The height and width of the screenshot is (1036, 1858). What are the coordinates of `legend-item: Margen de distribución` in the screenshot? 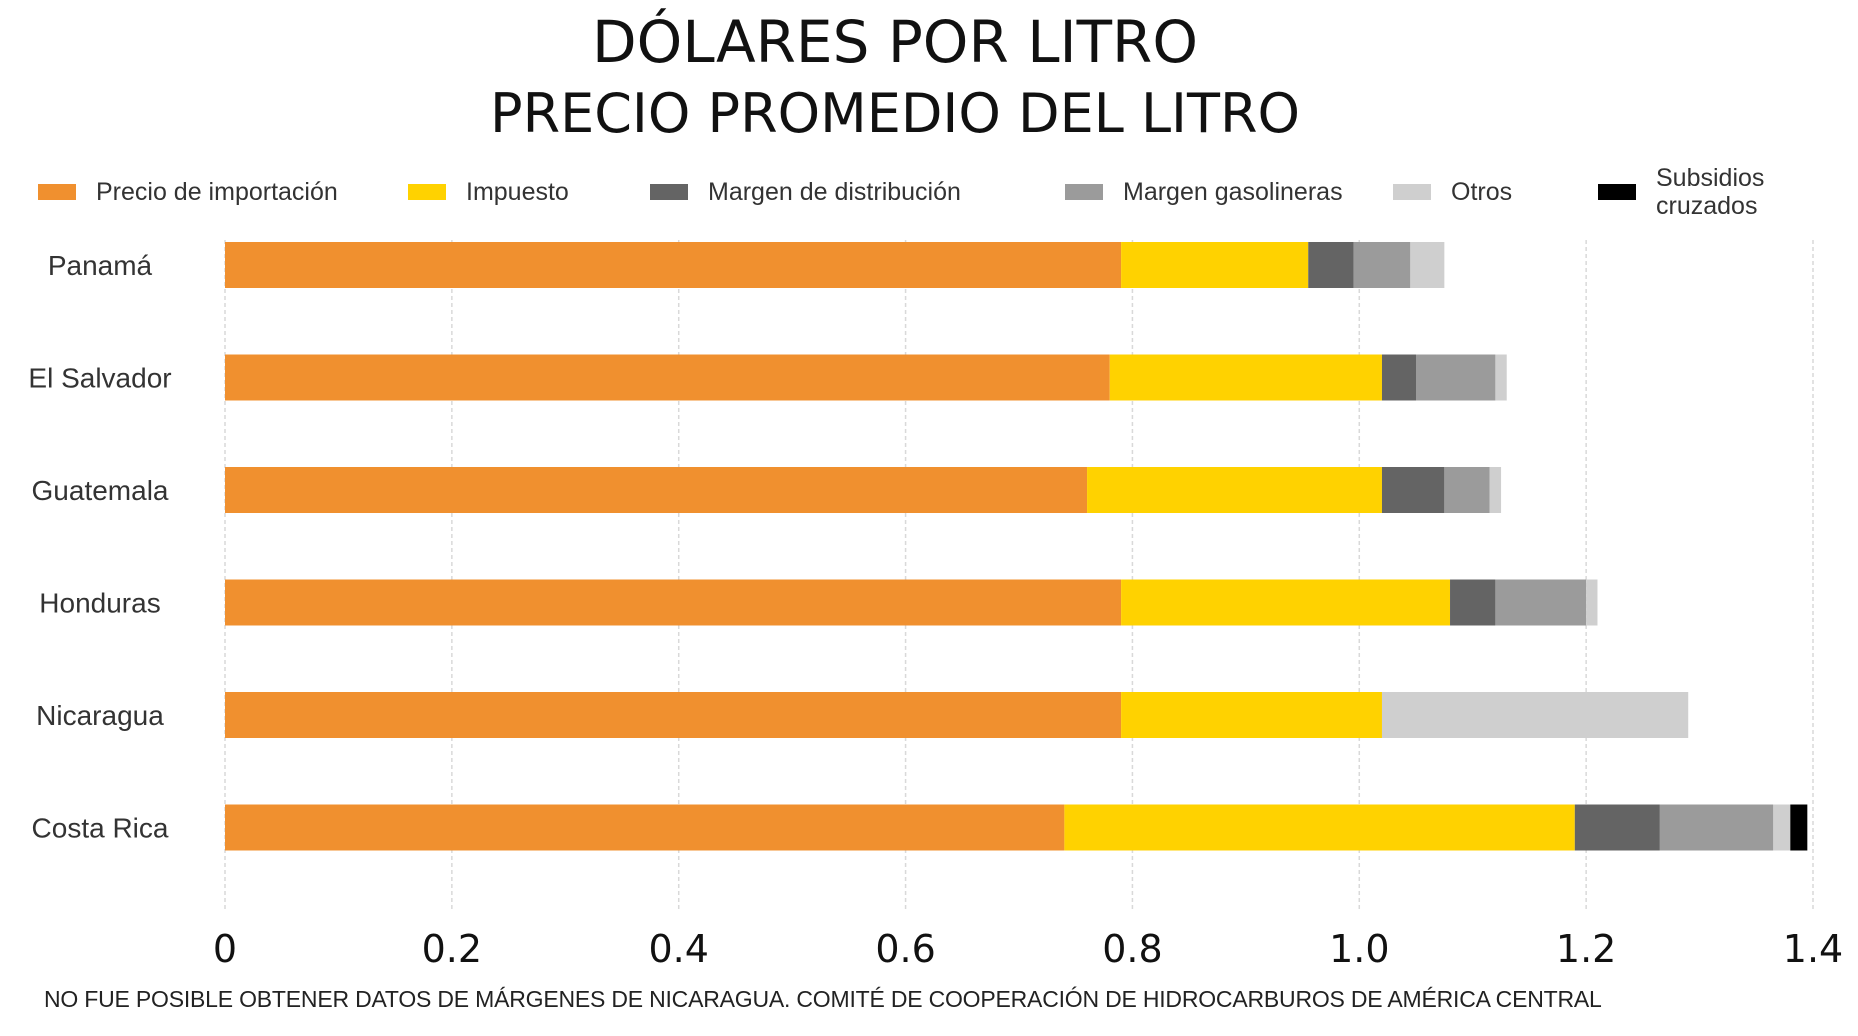 It's located at (805, 192).